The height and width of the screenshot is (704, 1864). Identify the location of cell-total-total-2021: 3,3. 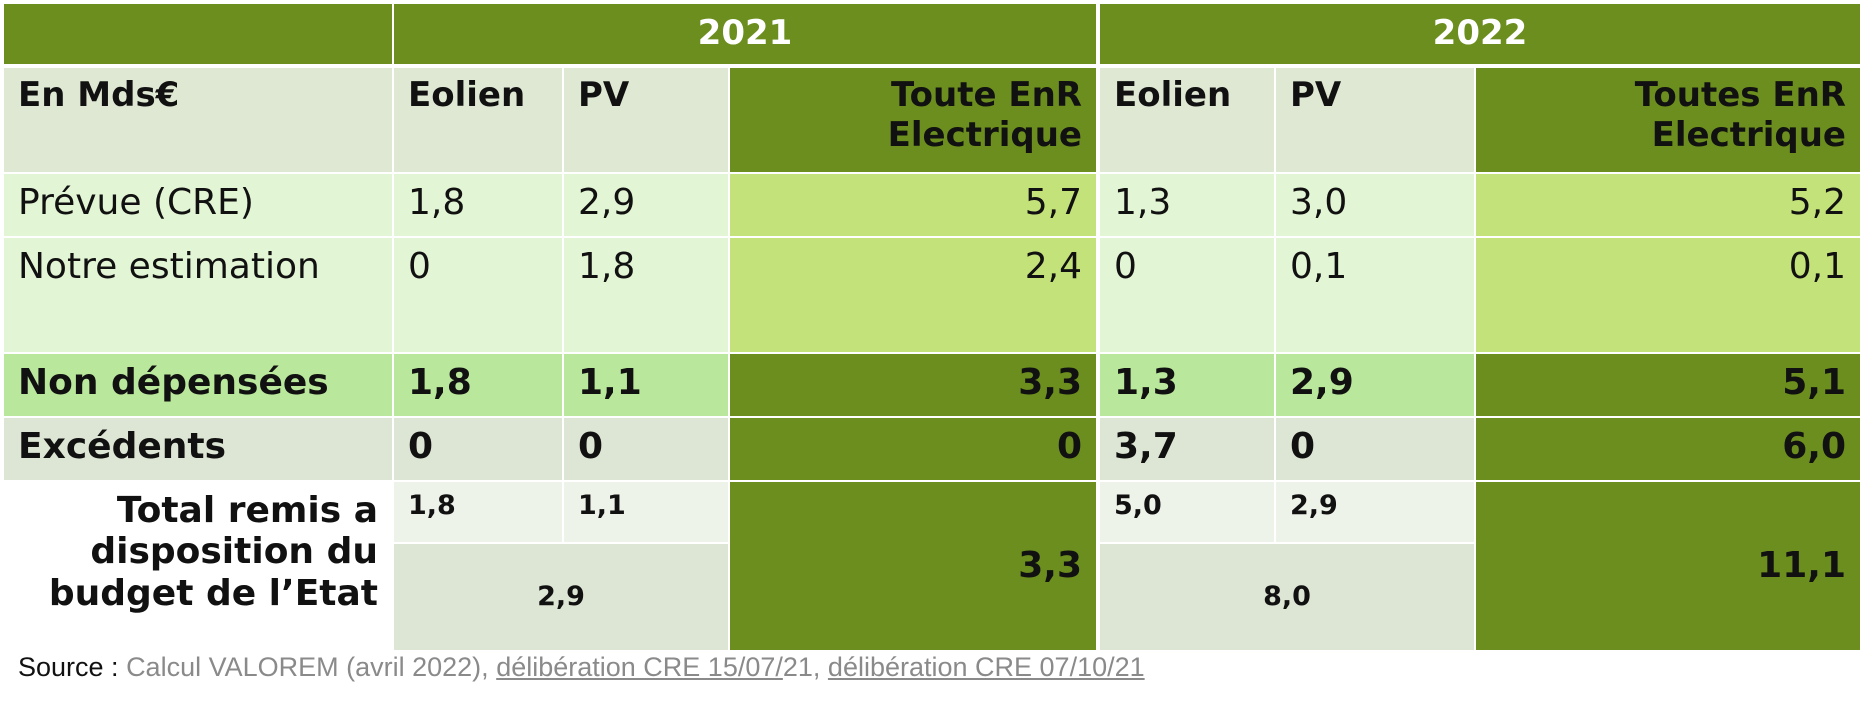
(913, 566).